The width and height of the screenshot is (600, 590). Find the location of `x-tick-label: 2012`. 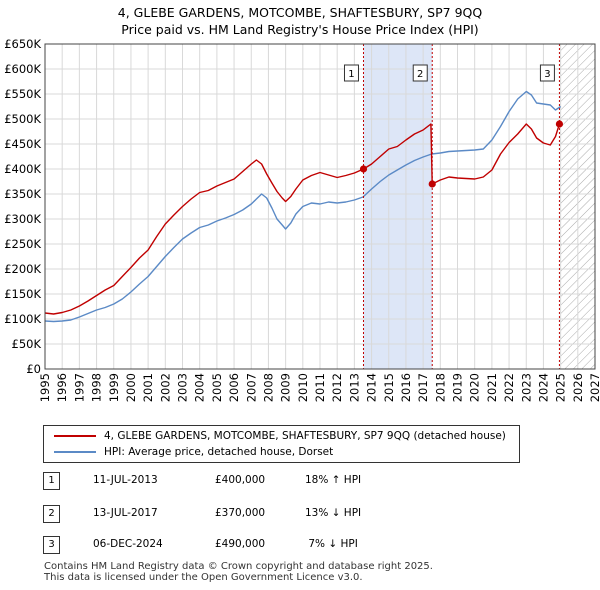

x-tick-label: 2012 is located at coordinates (337, 387).